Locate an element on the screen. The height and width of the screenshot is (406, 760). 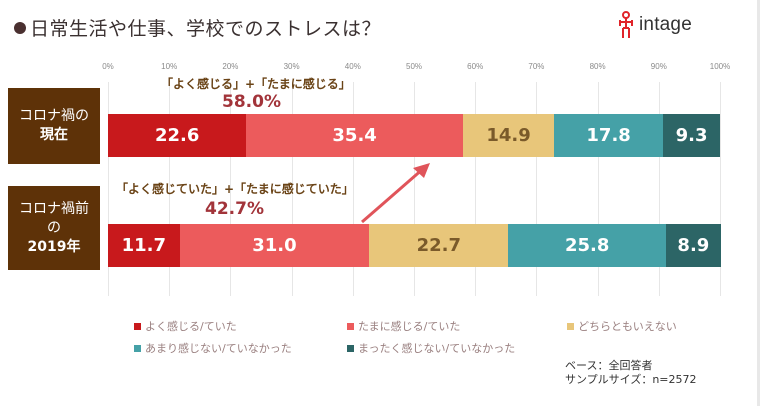
legend-item: よく感じる/ていた is located at coordinates (185, 326).